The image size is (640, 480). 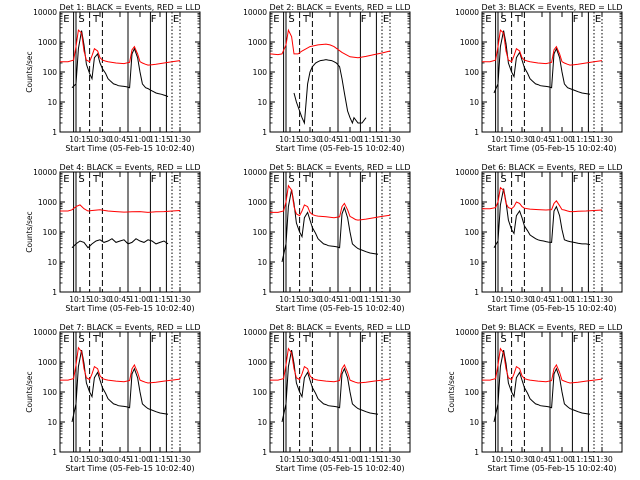 I want to click on chart-title-7: Det 7: BLACK = Events, RED = LLD, so click(x=130, y=327).